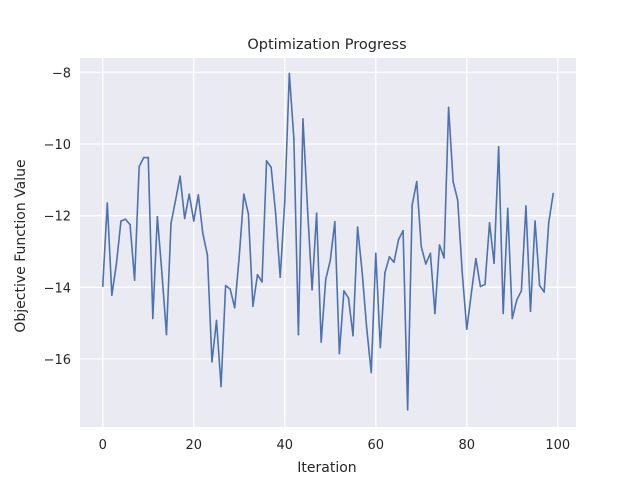 This screenshot has width=640, height=480. I want to click on x-tick-label: 60, so click(376, 445).